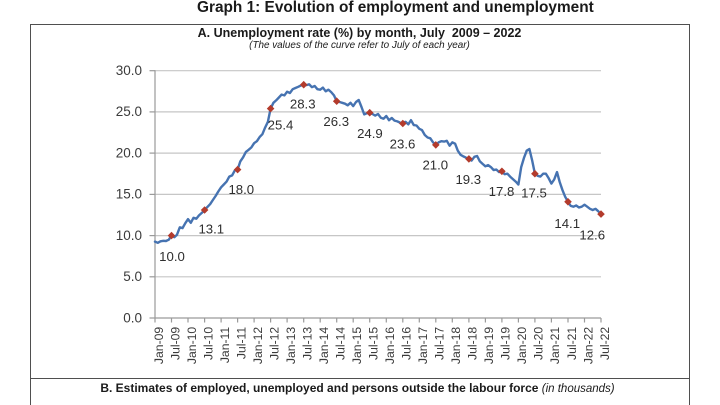  I want to click on svg-text: Jan-19, so click(489, 345).